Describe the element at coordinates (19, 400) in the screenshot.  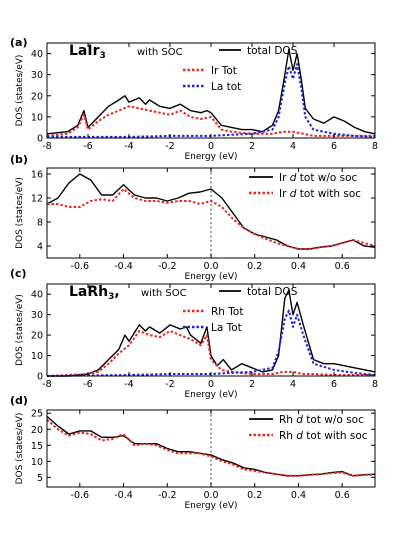
I see `panel-letter: (d)` at that location.